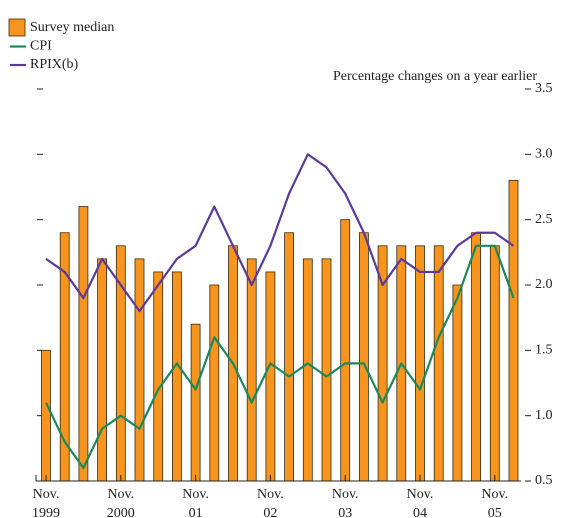  Describe the element at coordinates (544, 154) in the screenshot. I see `y-tick-label: 3.0` at that location.